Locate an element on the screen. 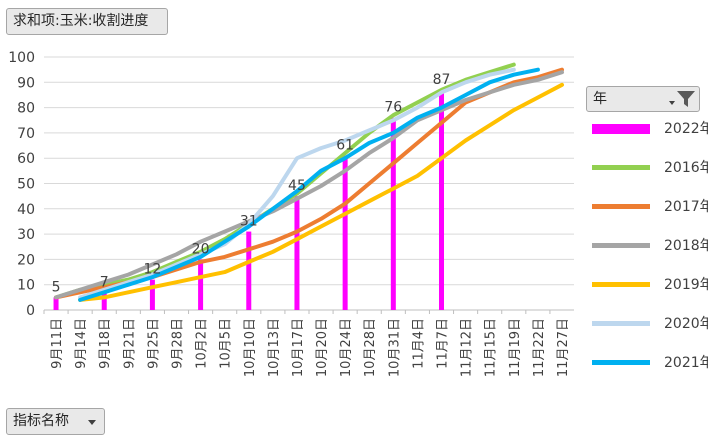 The width and height of the screenshot is (708, 438). y-tick-label: 10 is located at coordinates (26, 286).